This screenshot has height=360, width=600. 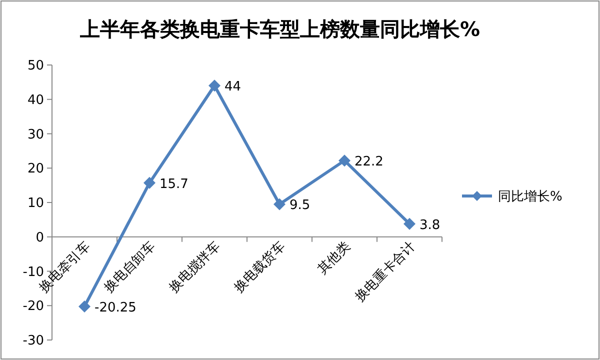 I want to click on legend-label: 同比增长%, so click(x=530, y=197).